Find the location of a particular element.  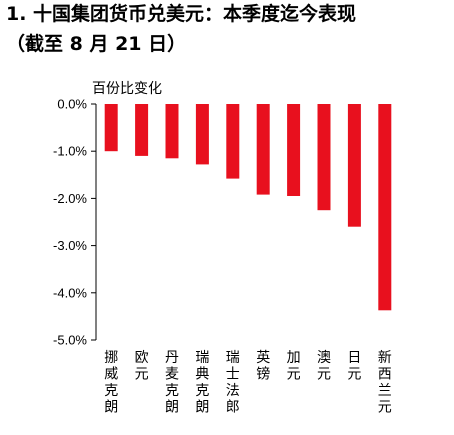

category-label: 丹麦克朗 is located at coordinates (172, 383).